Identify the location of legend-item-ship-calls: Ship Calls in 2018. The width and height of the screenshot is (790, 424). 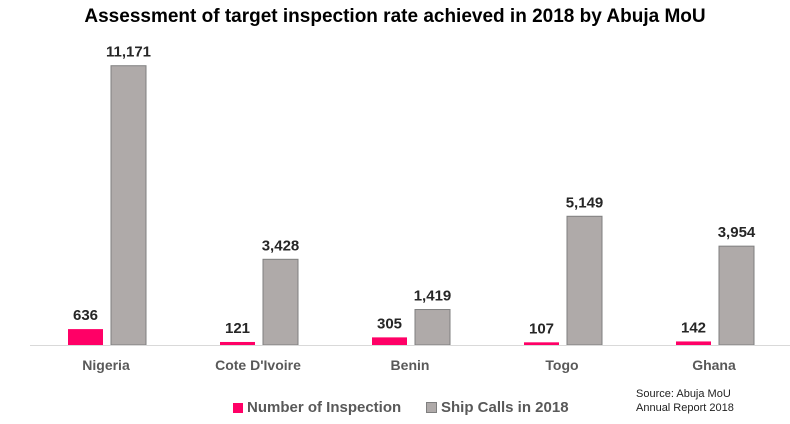
(497, 407).